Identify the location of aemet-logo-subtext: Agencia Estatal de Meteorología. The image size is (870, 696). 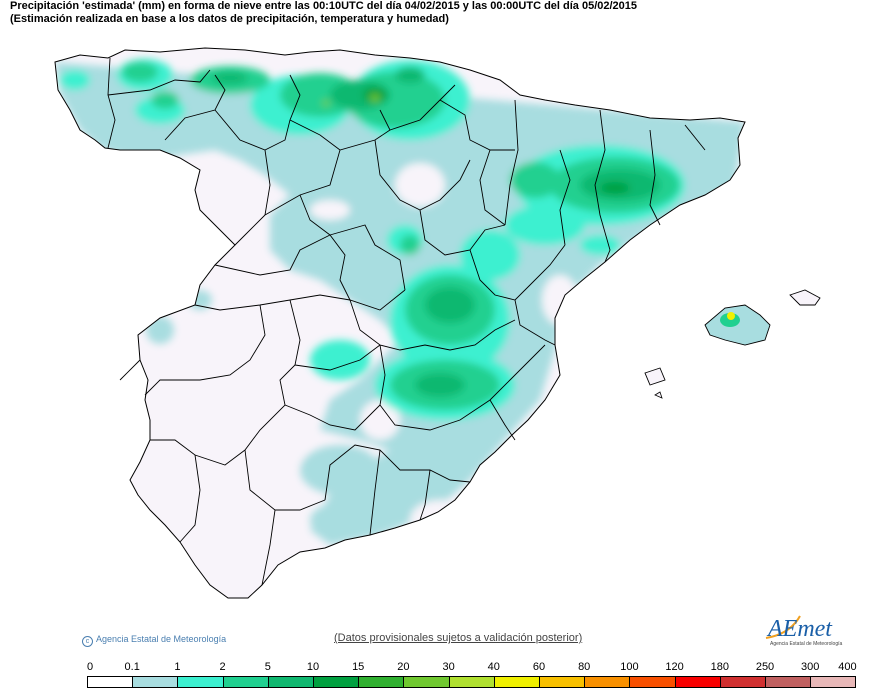
(806, 644).